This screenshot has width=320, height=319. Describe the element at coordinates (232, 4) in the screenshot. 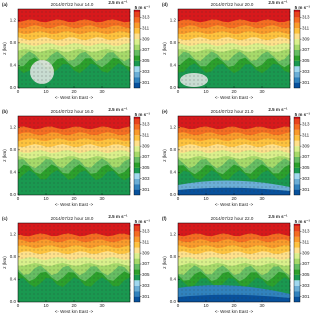

I see `panel-title: 2014/07/22 hour 20.0` at that location.